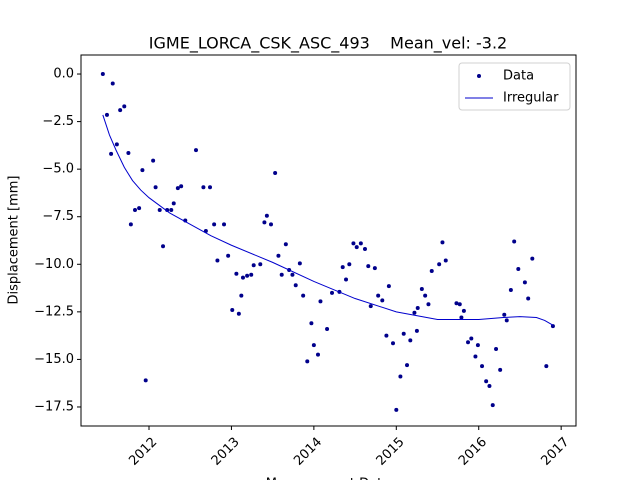 This screenshot has width=640, height=480. What do you see at coordinates (58, 121) in the screenshot?
I see `y-tick-label: −2.5` at bounding box center [58, 121].